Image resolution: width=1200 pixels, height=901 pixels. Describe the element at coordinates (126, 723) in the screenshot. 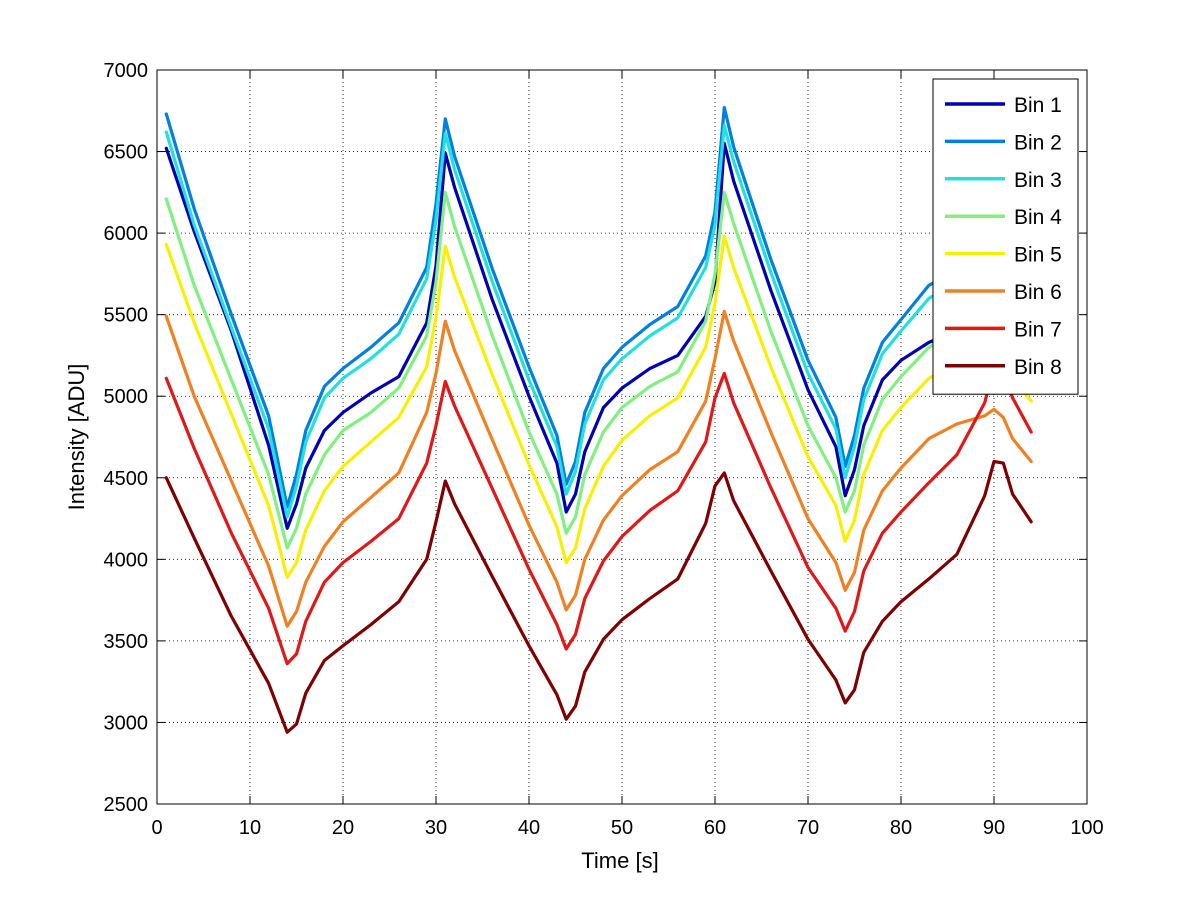

I see `y-tick-label: 3000` at that location.